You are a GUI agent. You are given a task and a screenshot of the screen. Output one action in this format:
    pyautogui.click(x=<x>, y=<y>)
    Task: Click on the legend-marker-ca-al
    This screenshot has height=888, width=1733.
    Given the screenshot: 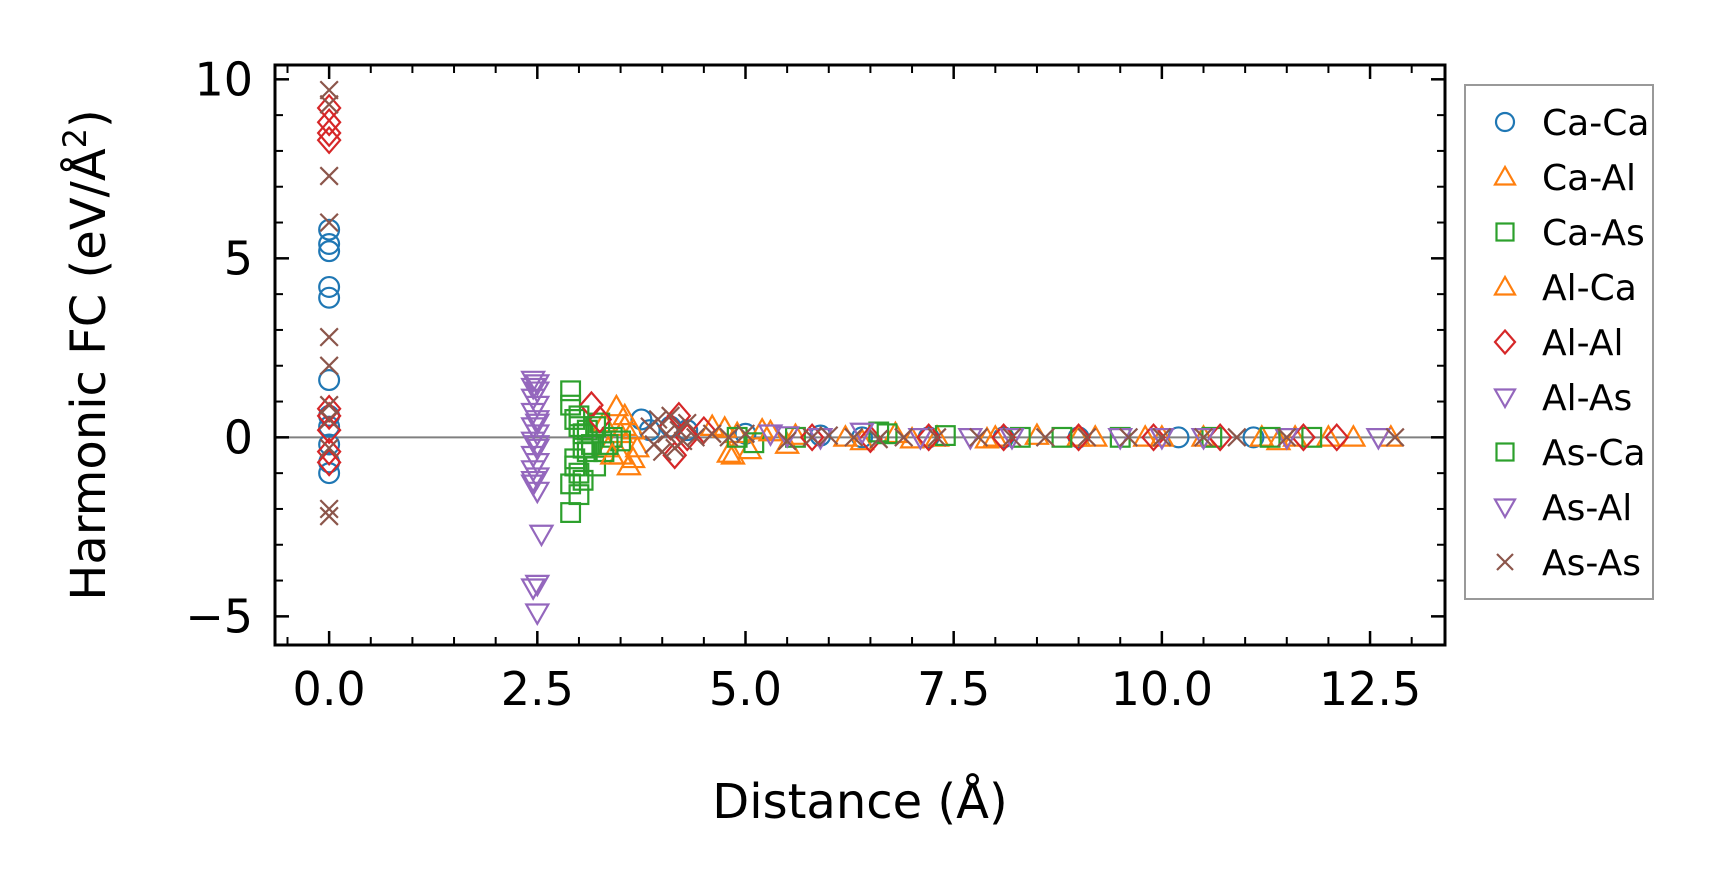 What is the action you would take?
    pyautogui.click(x=1505, y=175)
    